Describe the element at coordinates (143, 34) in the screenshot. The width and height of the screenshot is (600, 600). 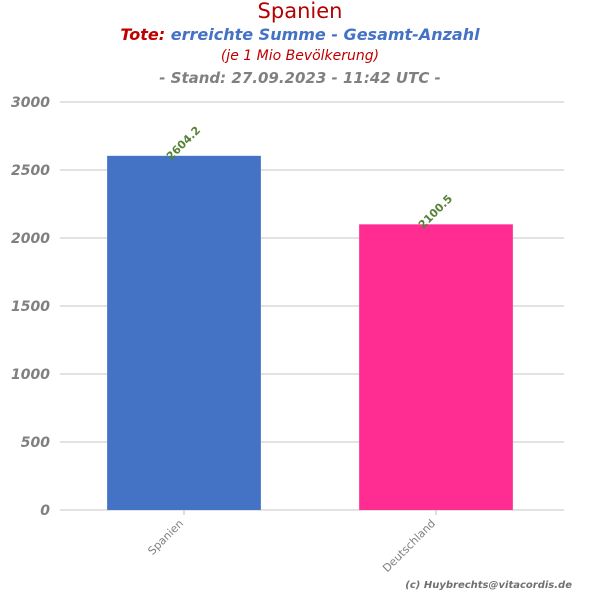
I see `subtitle-prefix: Tote:` at that location.